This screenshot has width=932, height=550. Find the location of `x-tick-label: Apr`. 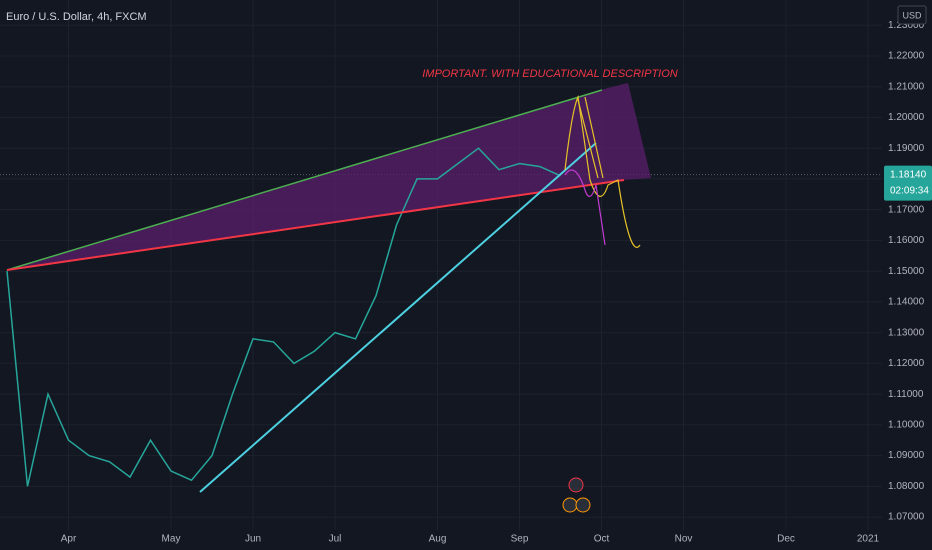

x-tick-label: Apr is located at coordinates (69, 539).